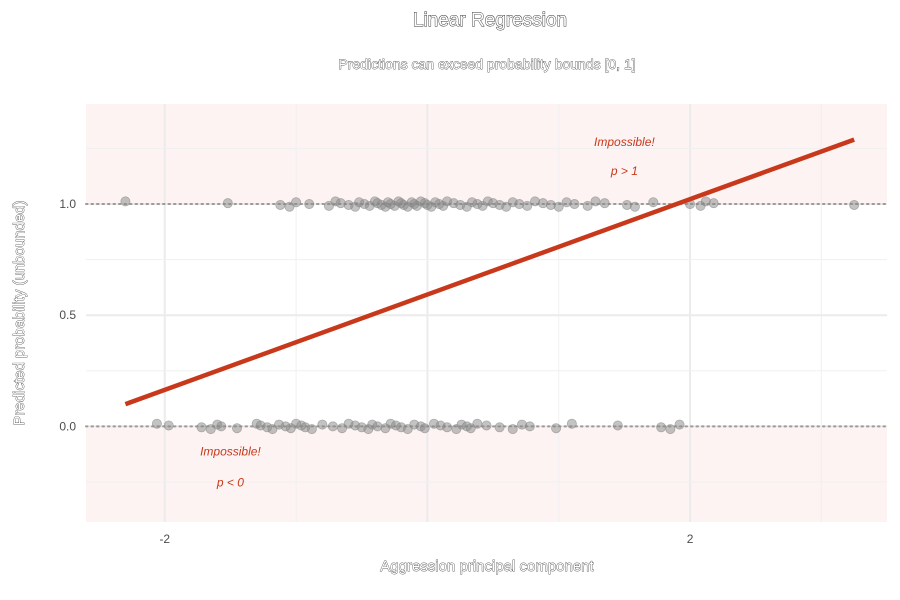 The height and width of the screenshot is (600, 900). What do you see at coordinates (19, 312) in the screenshot?
I see `y-axis-title: Predicted probability (unbounded)` at bounding box center [19, 312].